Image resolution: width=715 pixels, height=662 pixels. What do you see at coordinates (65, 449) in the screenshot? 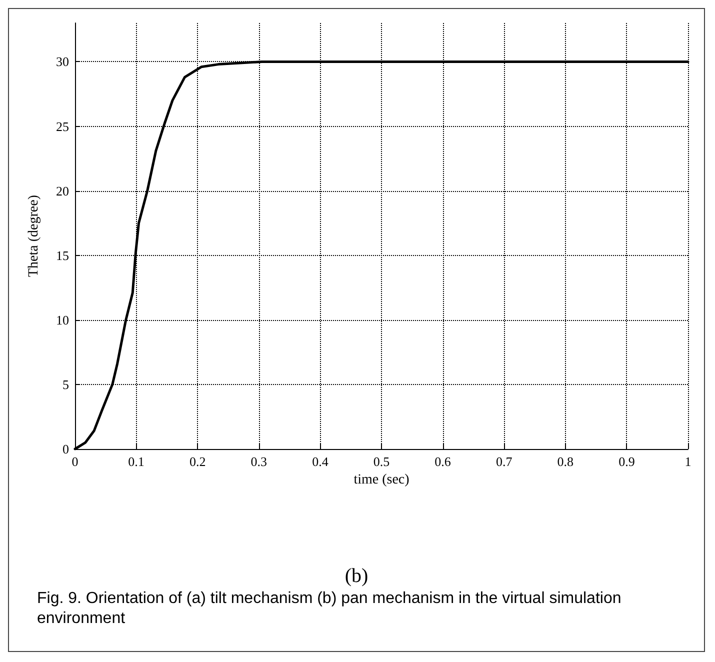
I see `y-tick-label: 0` at bounding box center [65, 449].